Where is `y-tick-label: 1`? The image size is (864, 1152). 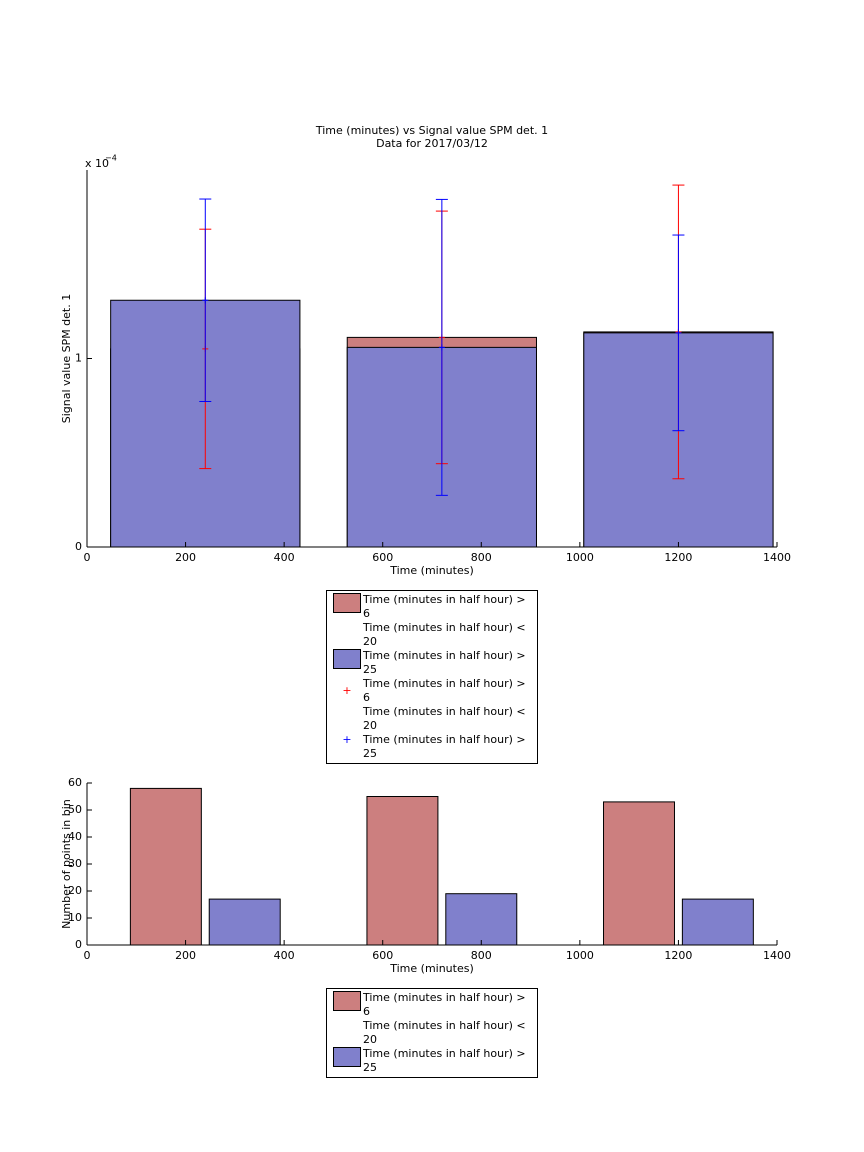 y-tick-label: 1 is located at coordinates (78, 358).